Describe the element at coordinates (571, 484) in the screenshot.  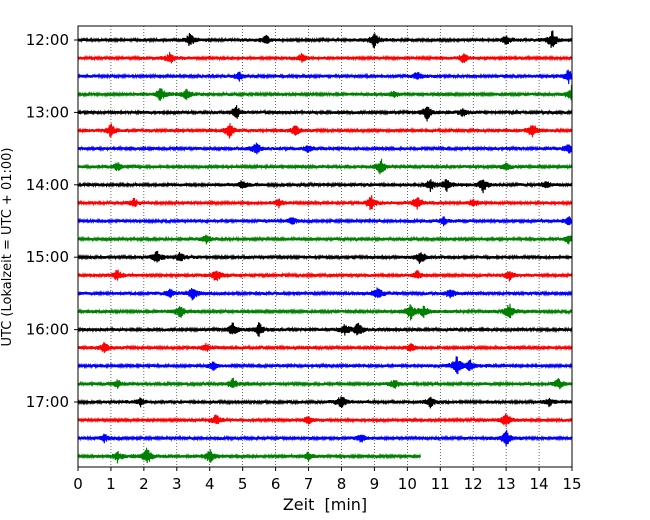
I see `x-tick-label: 15` at that location.